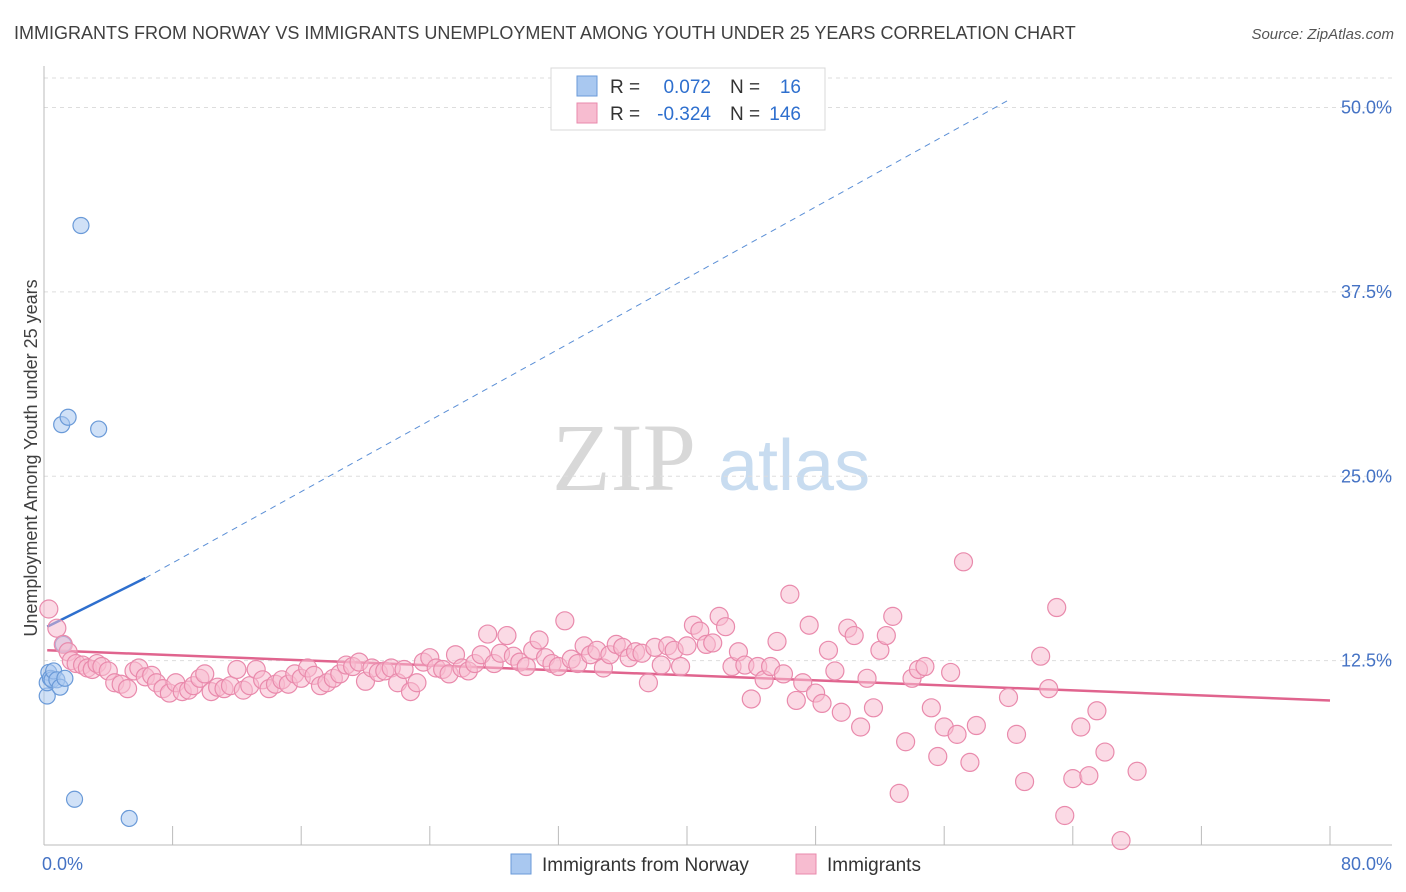  I want to click on legend-swatch-immigrants, so click(587, 113).